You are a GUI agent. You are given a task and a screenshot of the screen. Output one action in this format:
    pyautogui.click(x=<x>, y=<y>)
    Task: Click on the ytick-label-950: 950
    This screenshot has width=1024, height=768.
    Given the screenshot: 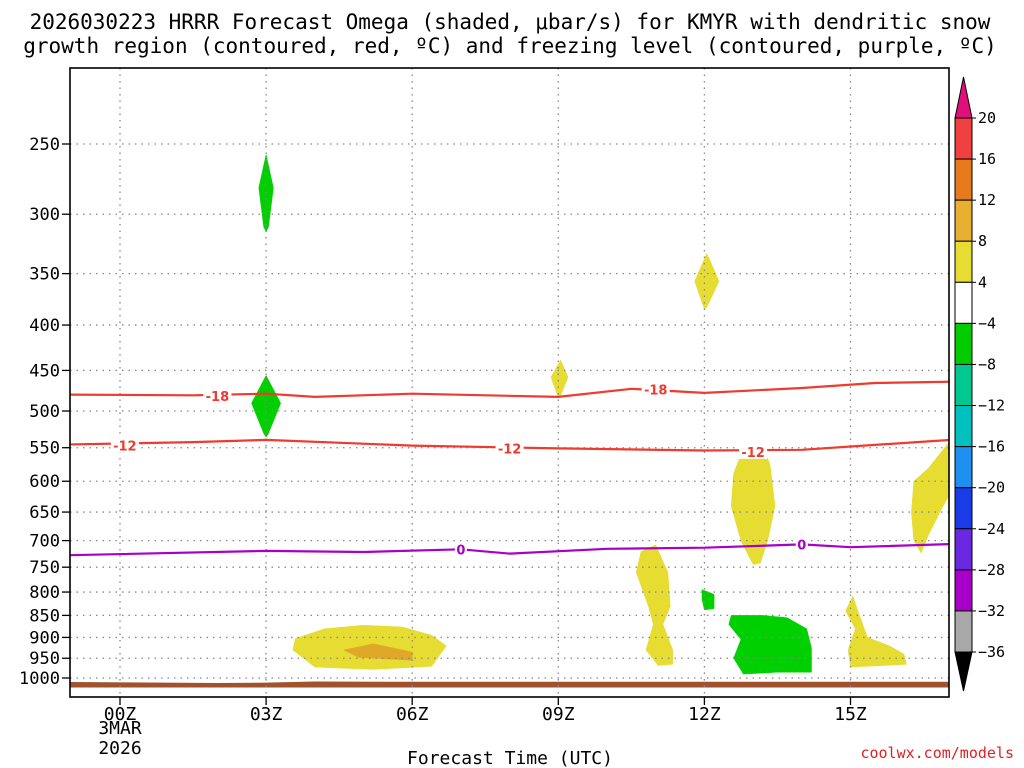 What is the action you would take?
    pyautogui.click(x=44, y=659)
    